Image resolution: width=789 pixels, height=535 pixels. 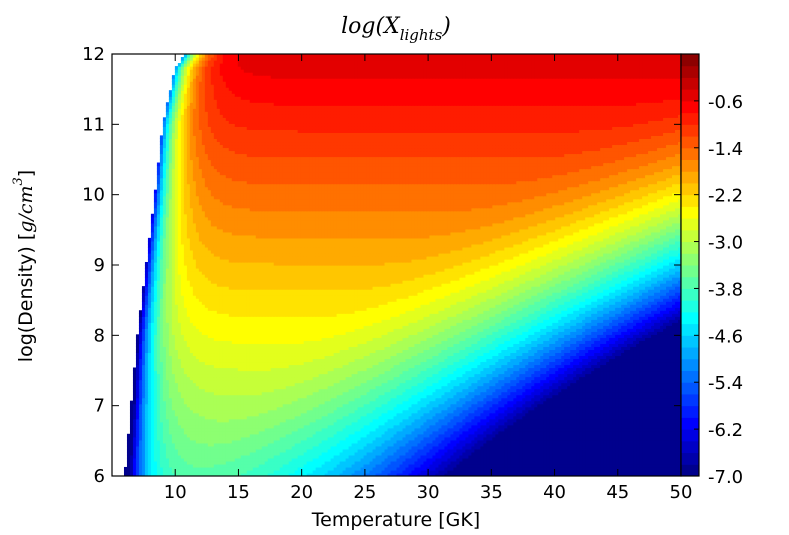 What do you see at coordinates (421, 35) in the screenshot?
I see `chart-title-subscript: lights` at bounding box center [421, 35].